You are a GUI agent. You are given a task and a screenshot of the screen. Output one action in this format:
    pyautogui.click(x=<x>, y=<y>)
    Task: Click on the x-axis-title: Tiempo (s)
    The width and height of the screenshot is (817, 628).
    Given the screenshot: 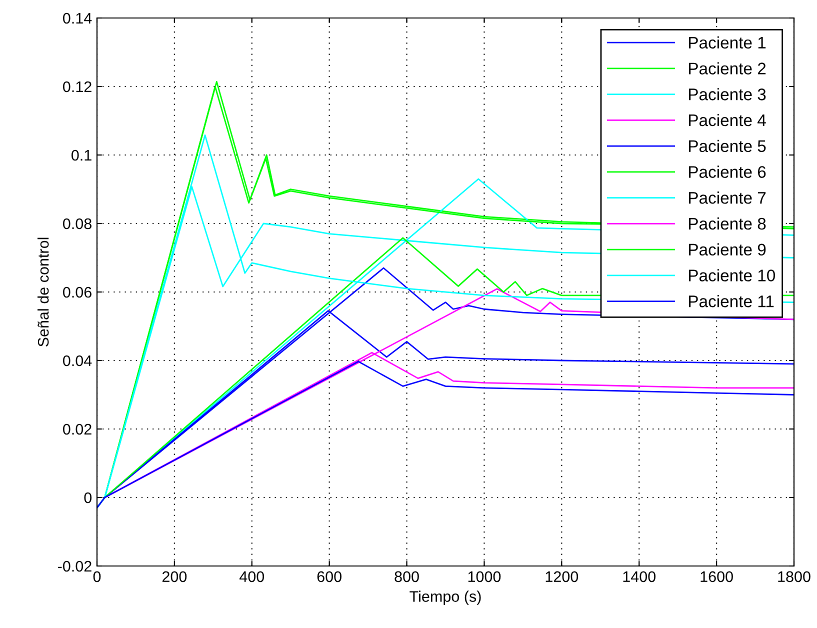 What is the action you would take?
    pyautogui.click(x=445, y=597)
    